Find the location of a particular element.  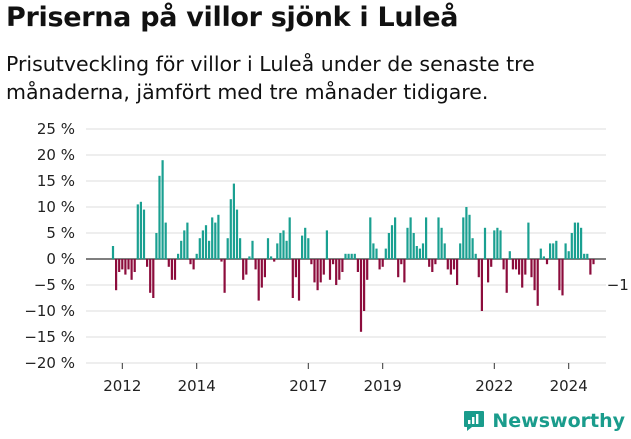

latest-value-annotation: −1 % is located at coordinates (619, 285).